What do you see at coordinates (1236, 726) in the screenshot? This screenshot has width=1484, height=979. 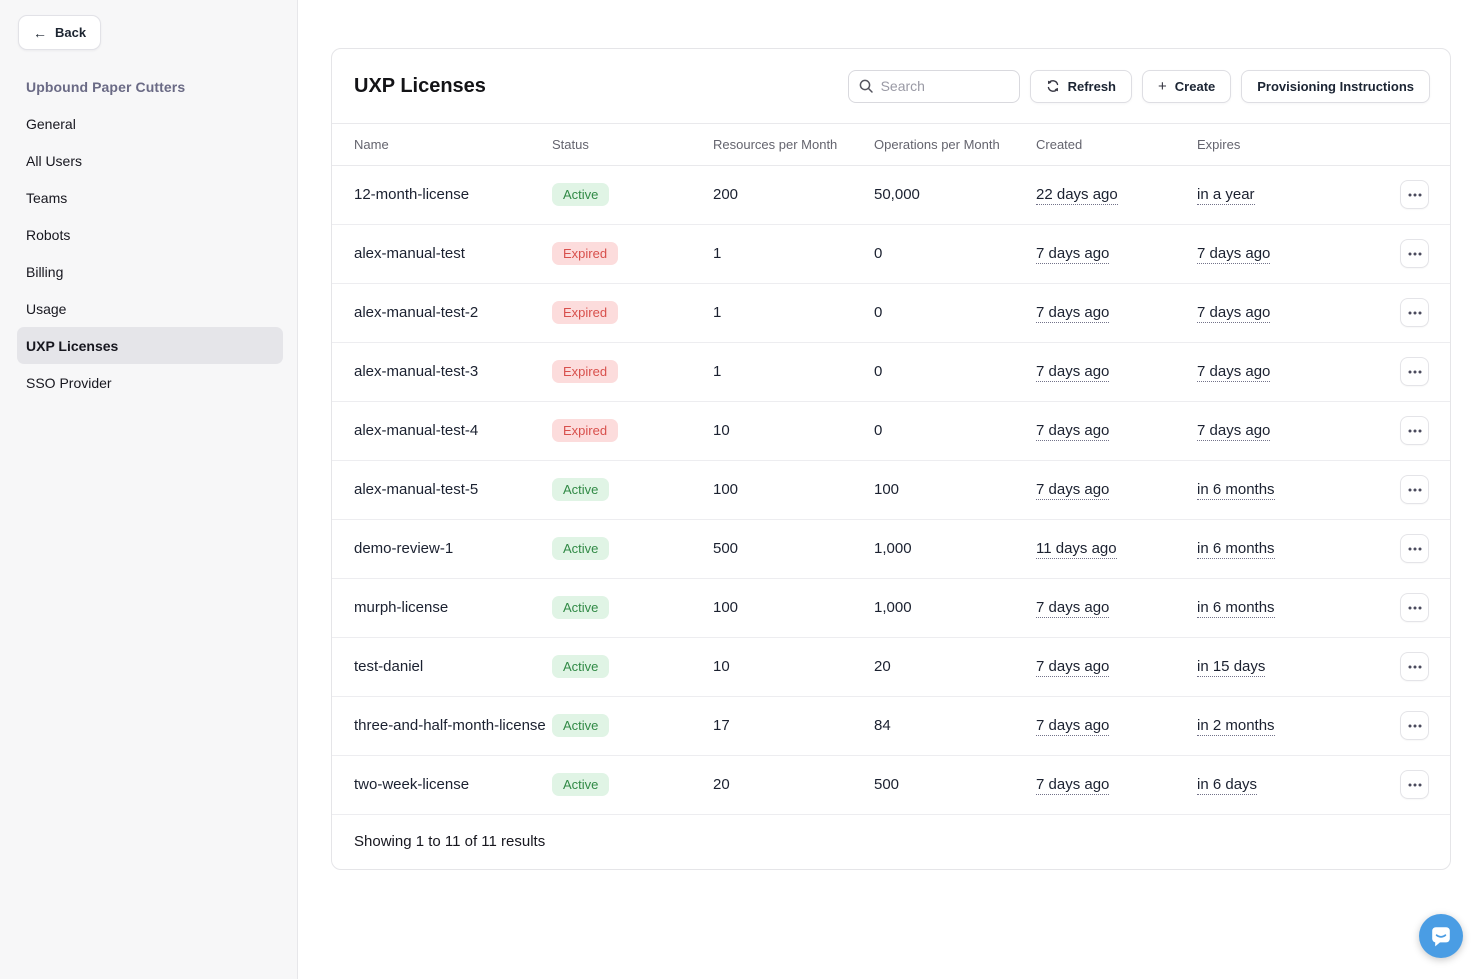 I see `expires-date: in 2 months` at bounding box center [1236, 726].